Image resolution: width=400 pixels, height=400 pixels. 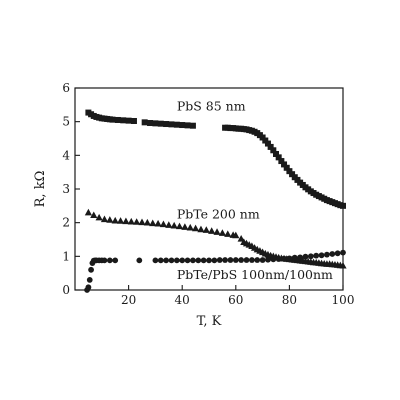 I want to click on y-tick-label: 4, so click(x=66, y=155).